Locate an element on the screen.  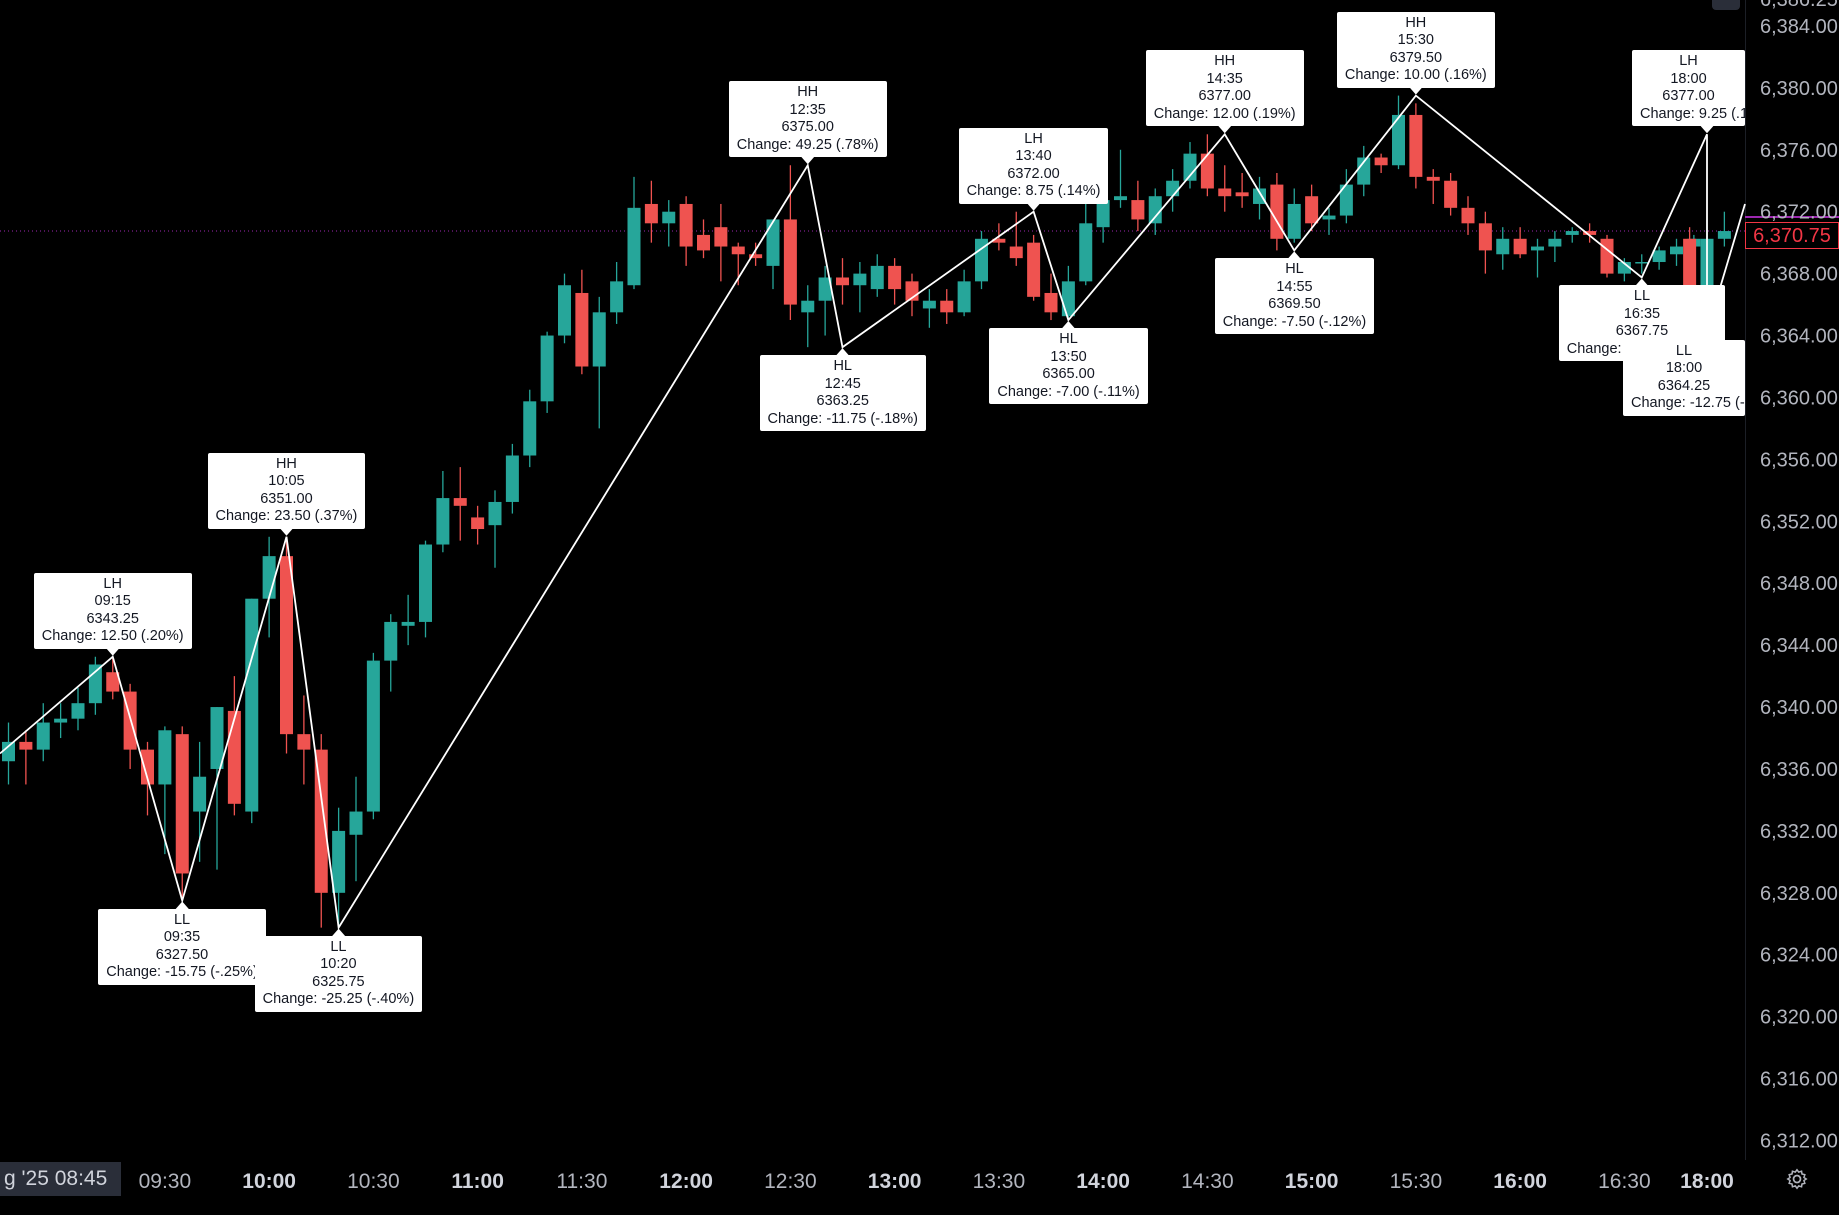
price-tick-label: 6,344.00 is located at coordinates (1799, 646).